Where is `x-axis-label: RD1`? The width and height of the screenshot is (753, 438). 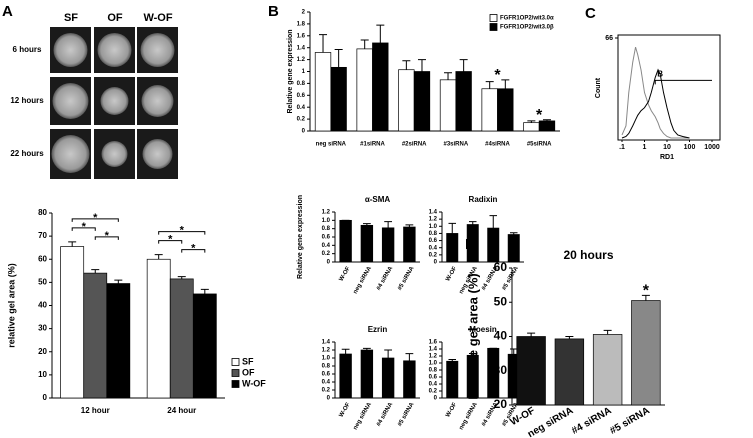
x-axis-label: RD1 is located at coordinates (667, 157).